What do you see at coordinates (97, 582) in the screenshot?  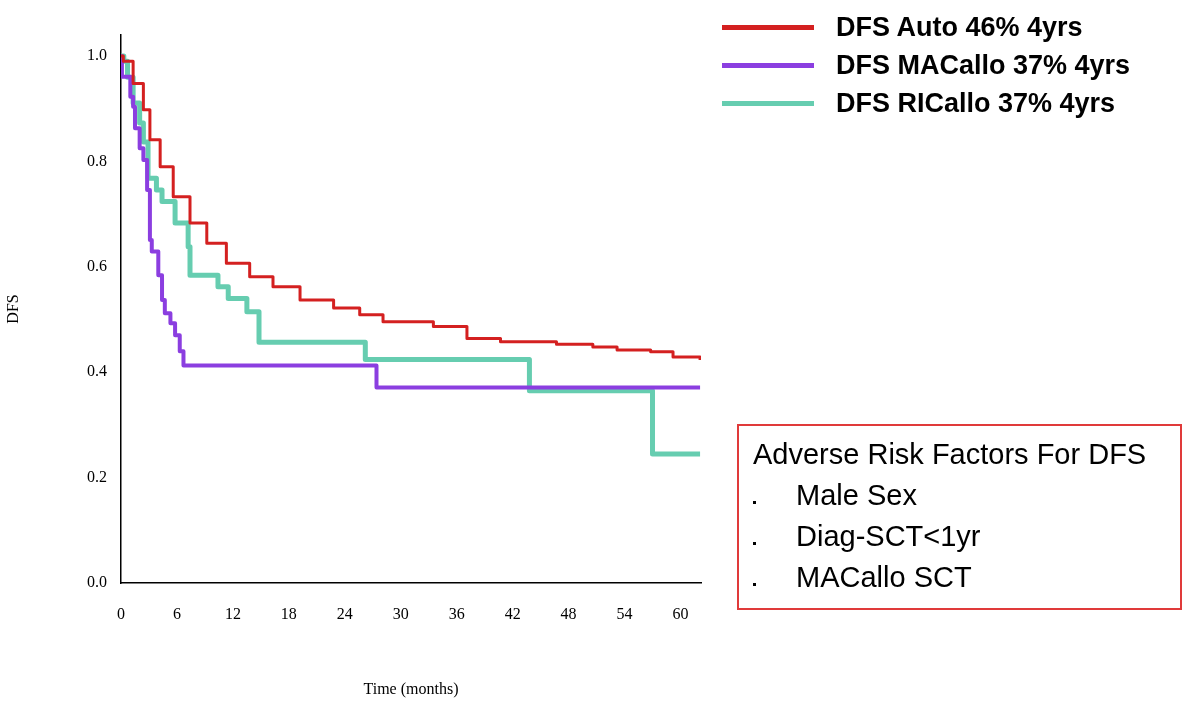 I see `y-tick-label: 0.0` at bounding box center [97, 582].